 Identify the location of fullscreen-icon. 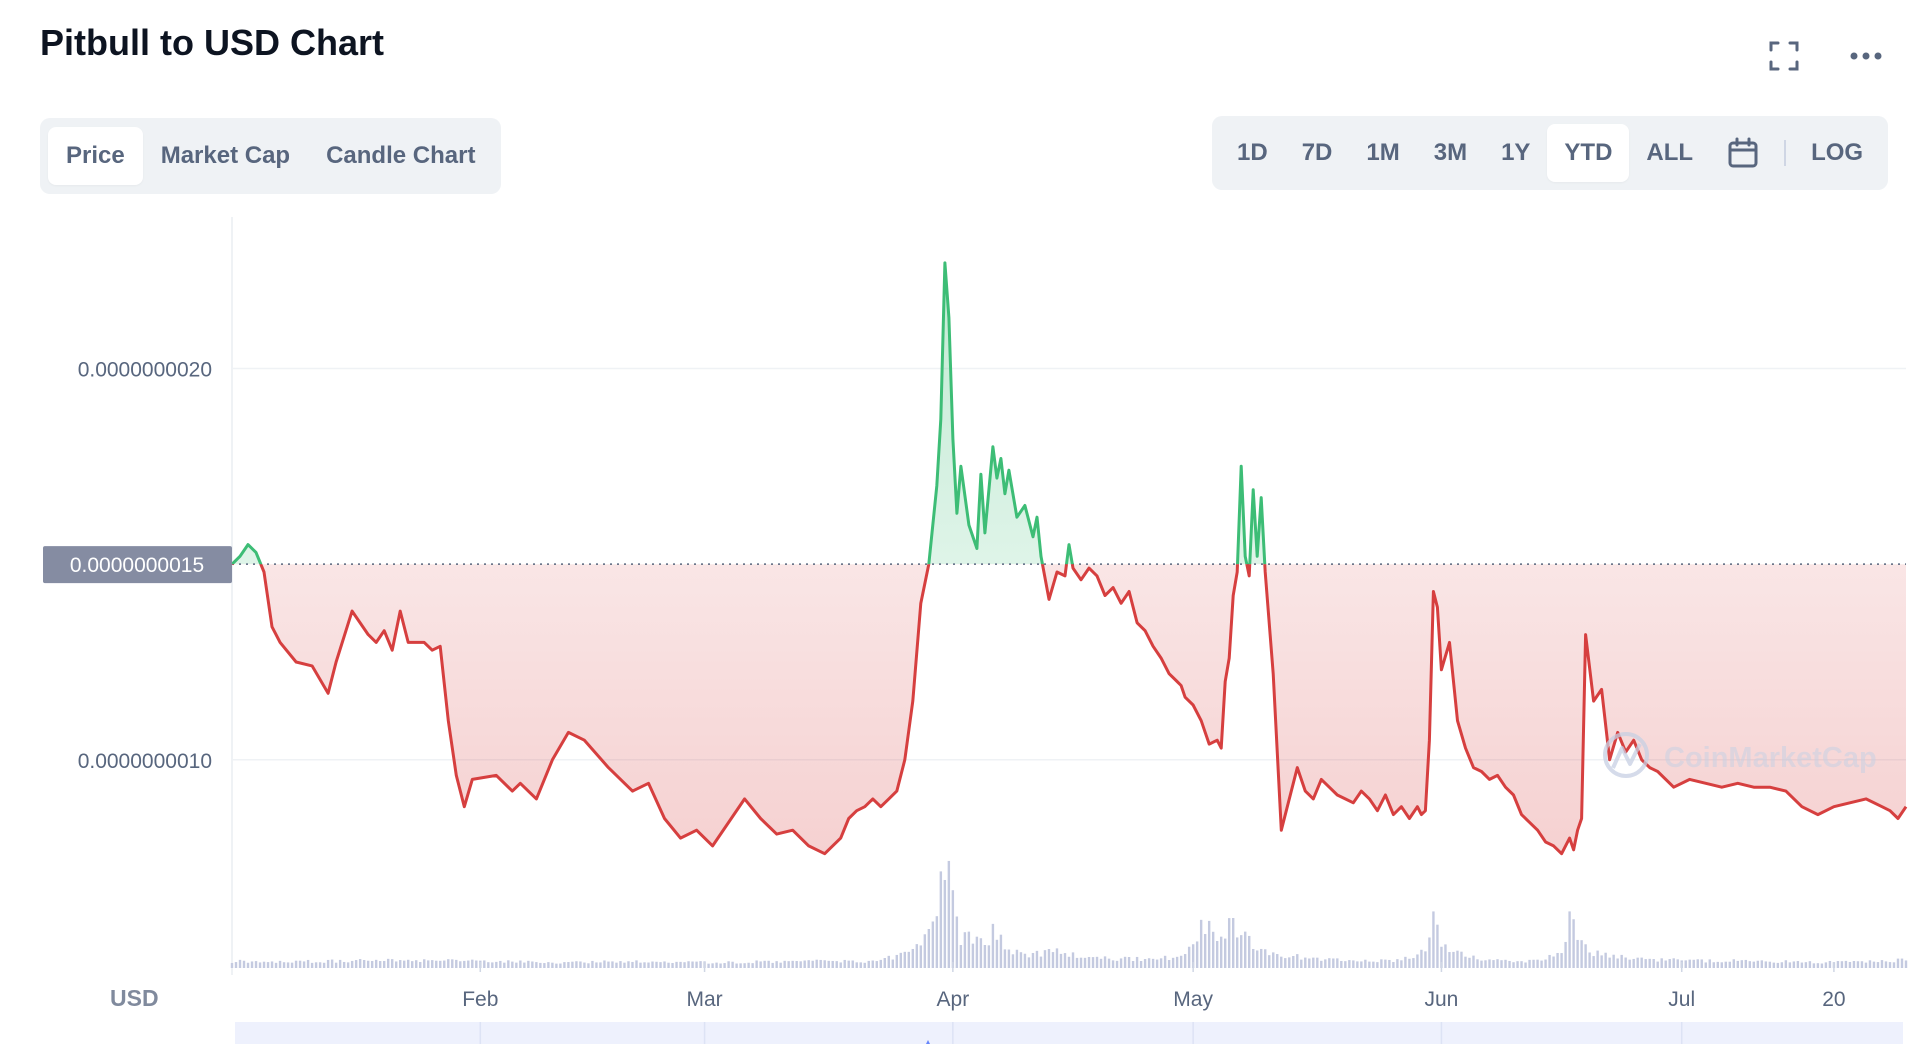
(1784, 56).